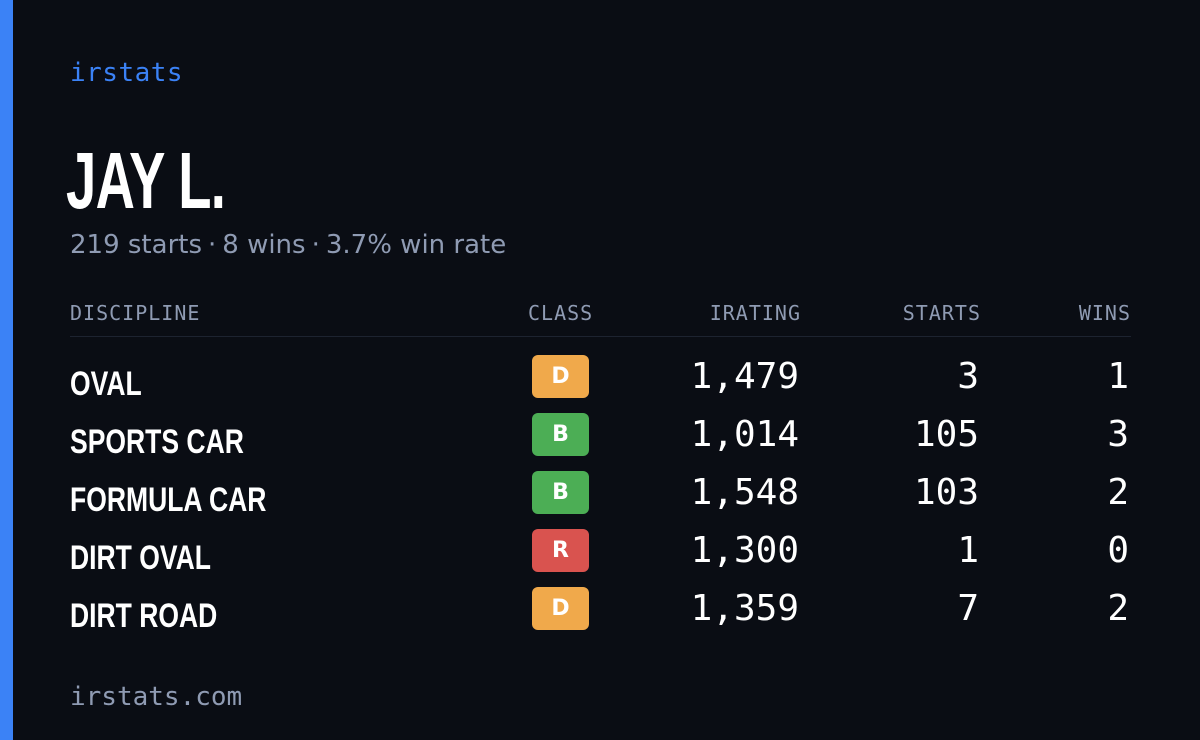  I want to click on starts-summary: 219 starts, so click(136, 245).